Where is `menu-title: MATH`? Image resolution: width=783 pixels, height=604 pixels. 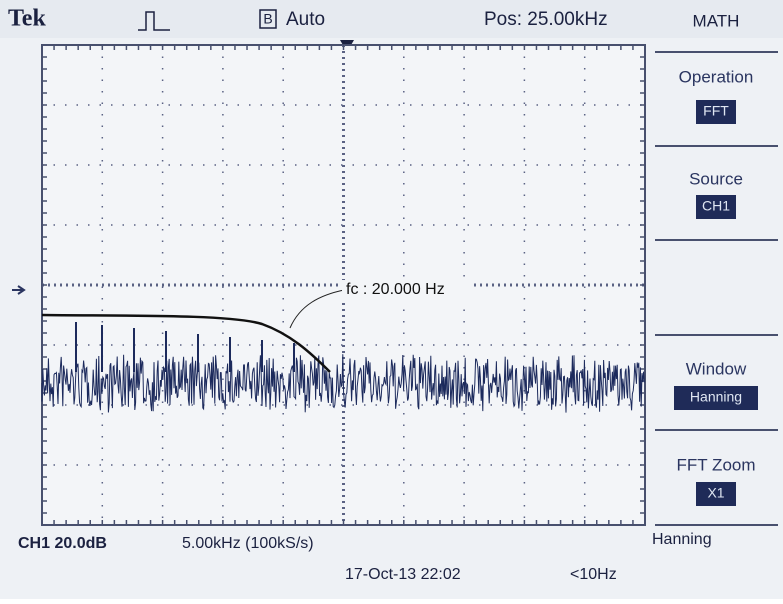
menu-title: MATH is located at coordinates (716, 20).